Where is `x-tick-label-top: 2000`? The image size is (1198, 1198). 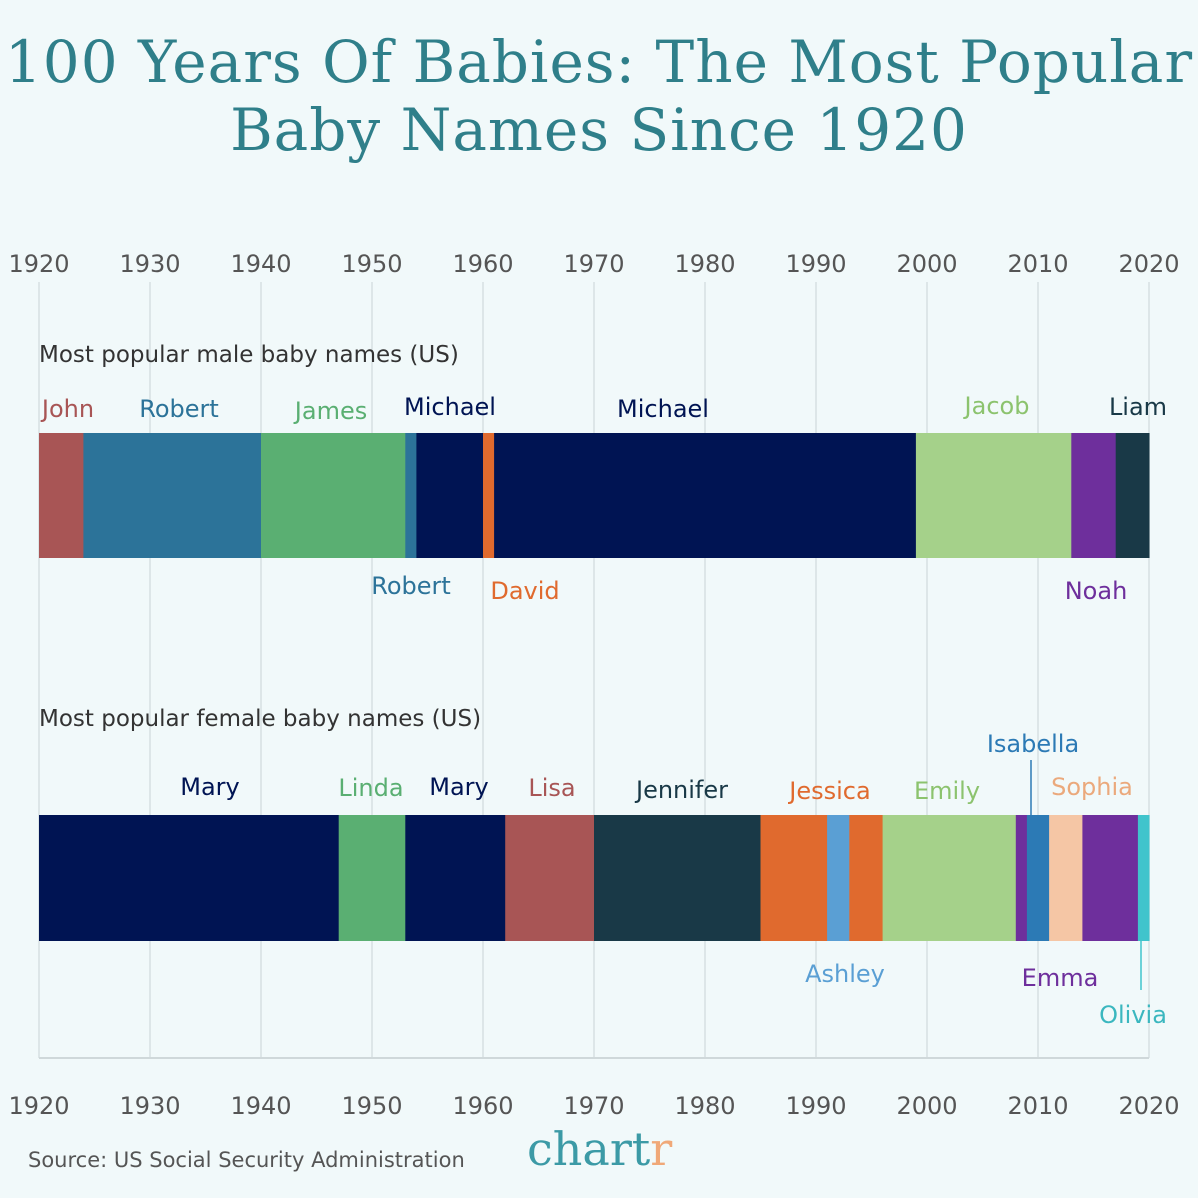 x-tick-label-top: 2000 is located at coordinates (926, 264).